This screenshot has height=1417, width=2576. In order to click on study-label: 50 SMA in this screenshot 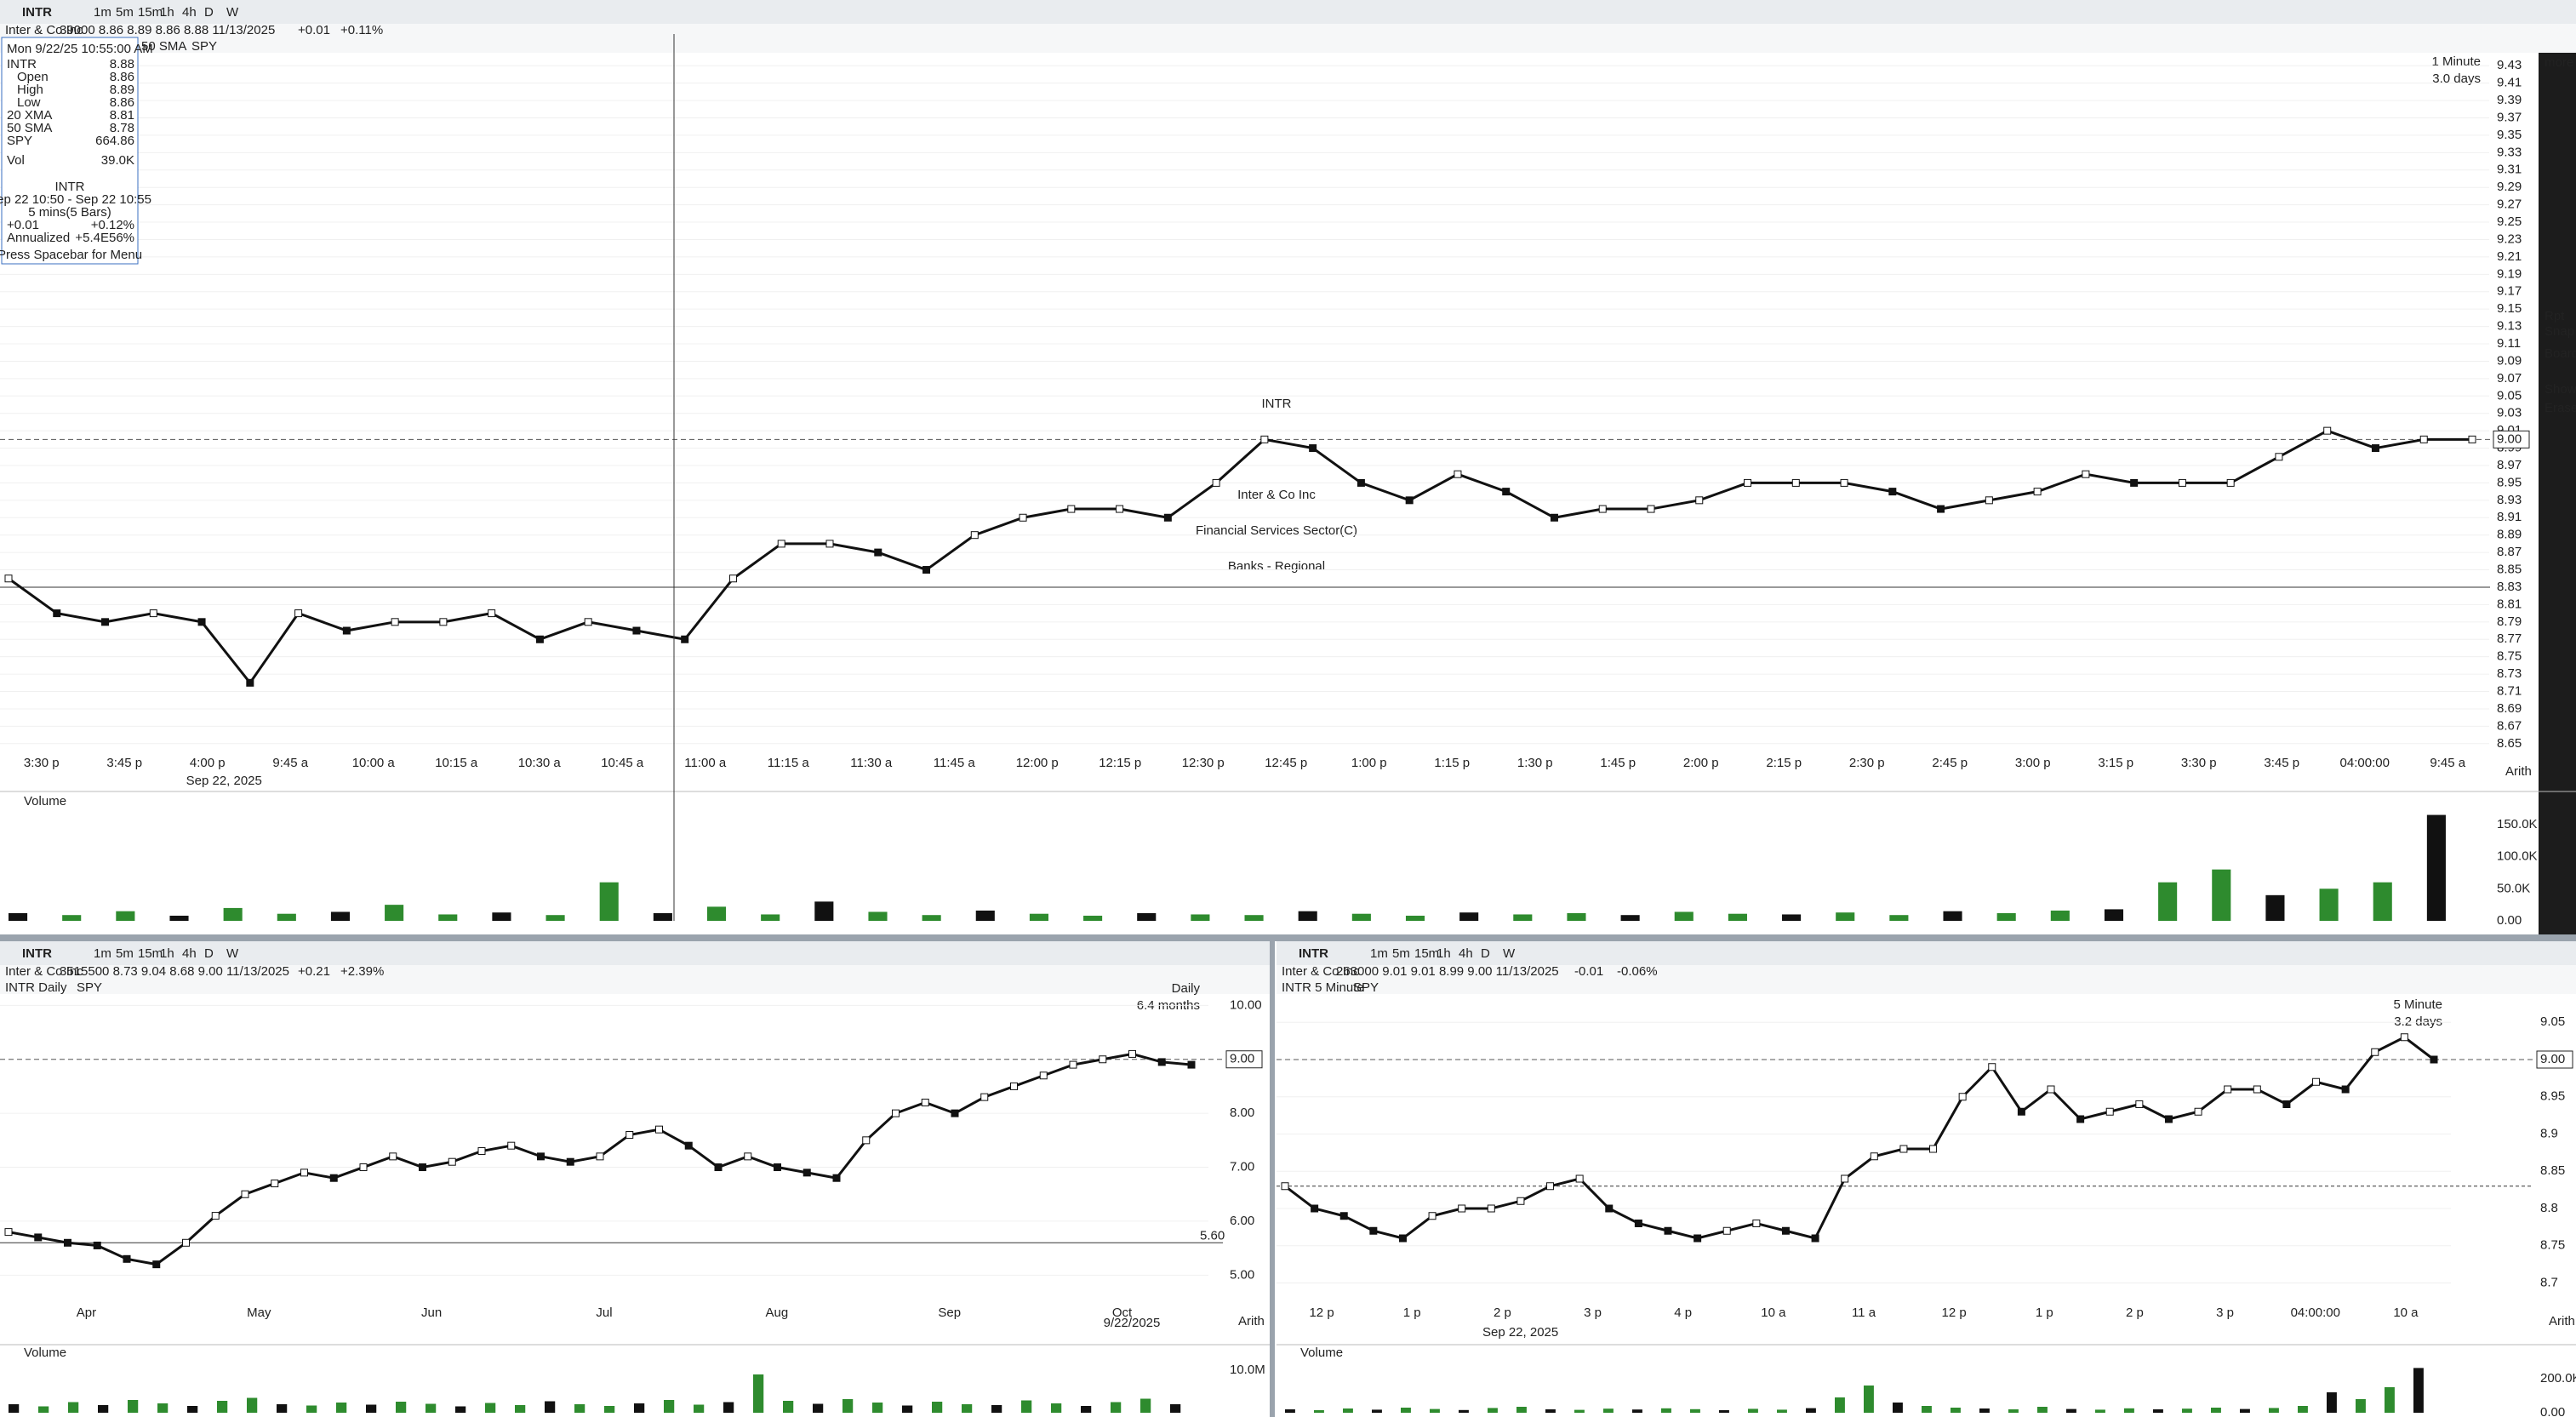, I will do `click(163, 46)`.